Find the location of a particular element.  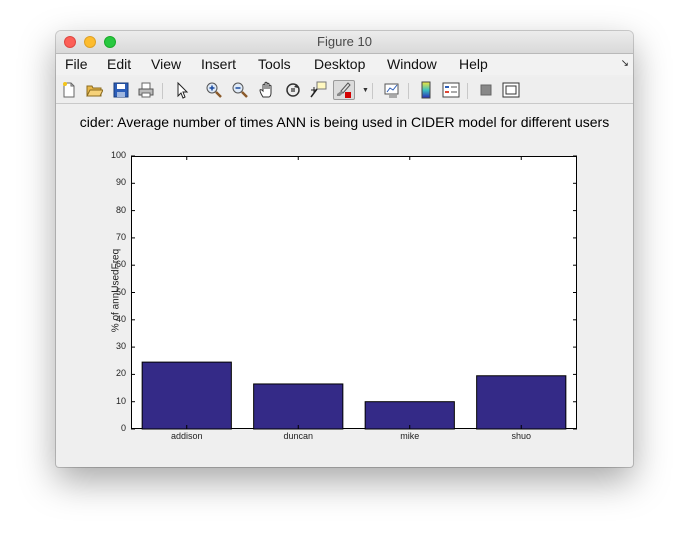

title-bar: Figure 10 is located at coordinates (344, 42).